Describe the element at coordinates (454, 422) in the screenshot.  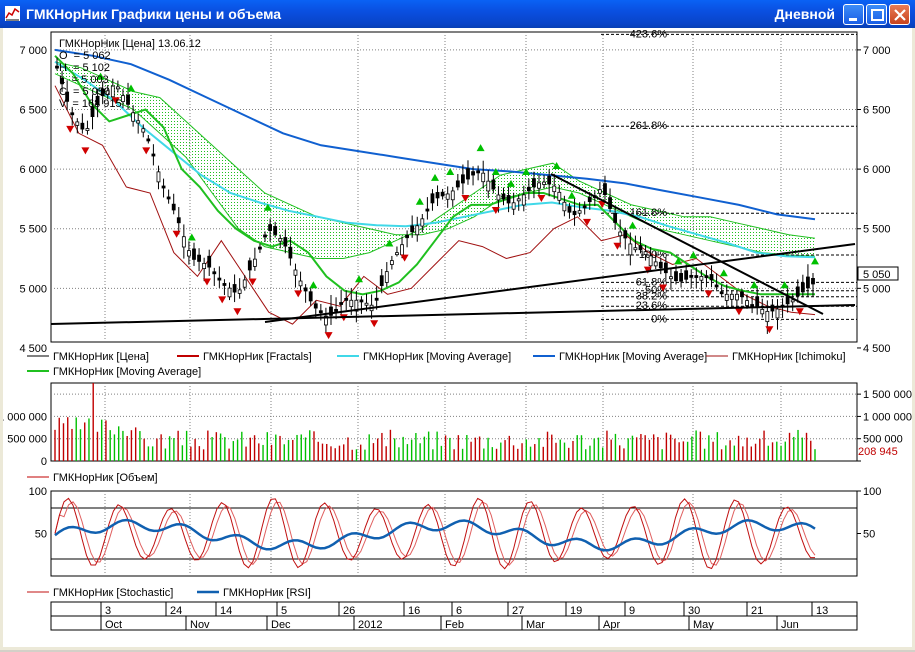
I see `volume-grid` at that location.